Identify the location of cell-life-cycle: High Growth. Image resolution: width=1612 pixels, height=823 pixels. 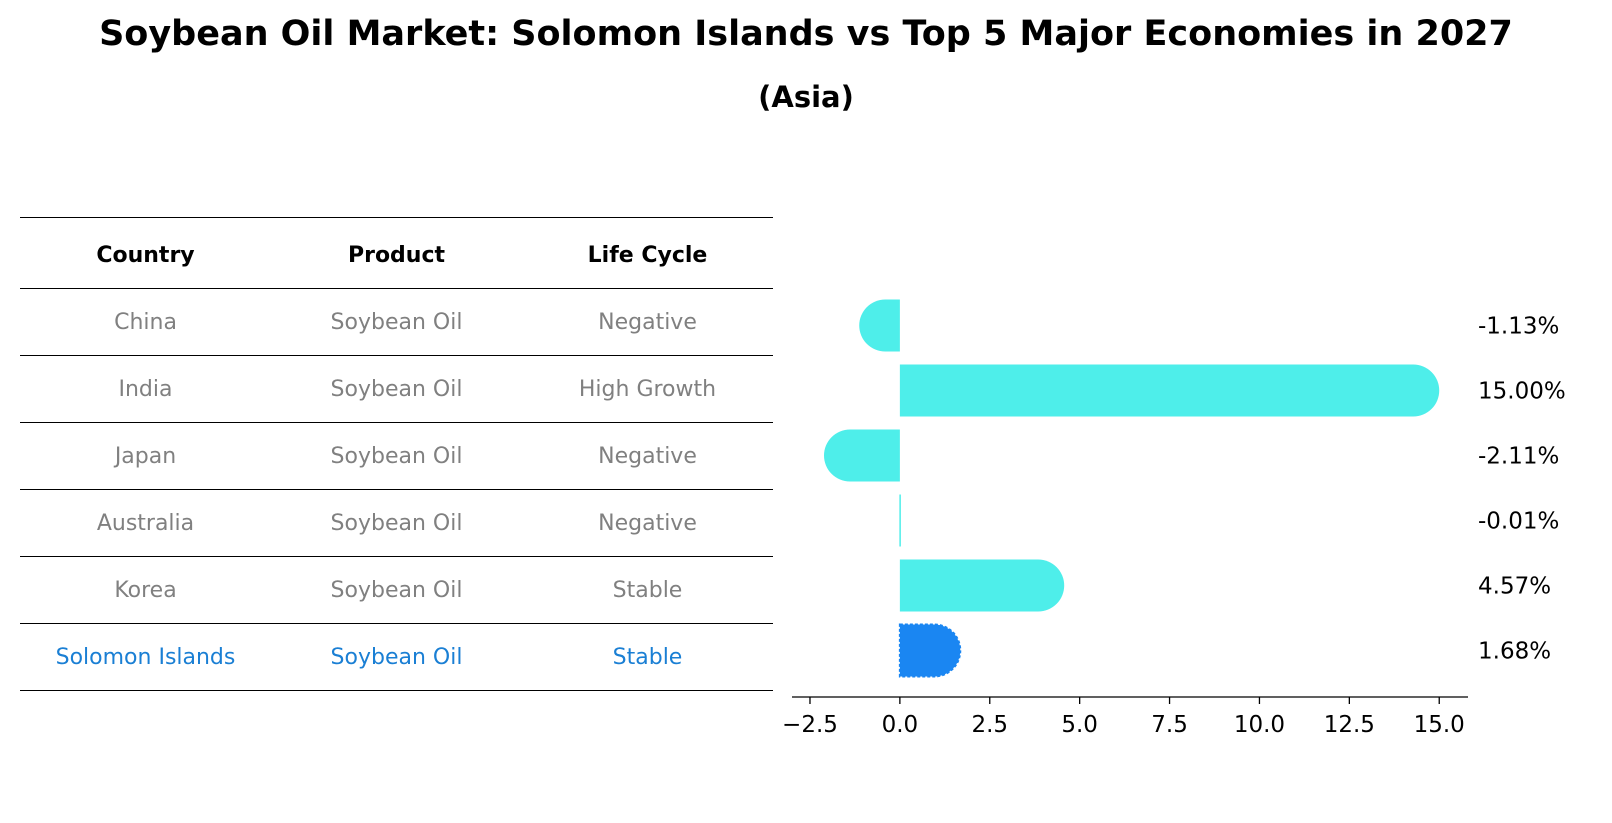
(647, 389).